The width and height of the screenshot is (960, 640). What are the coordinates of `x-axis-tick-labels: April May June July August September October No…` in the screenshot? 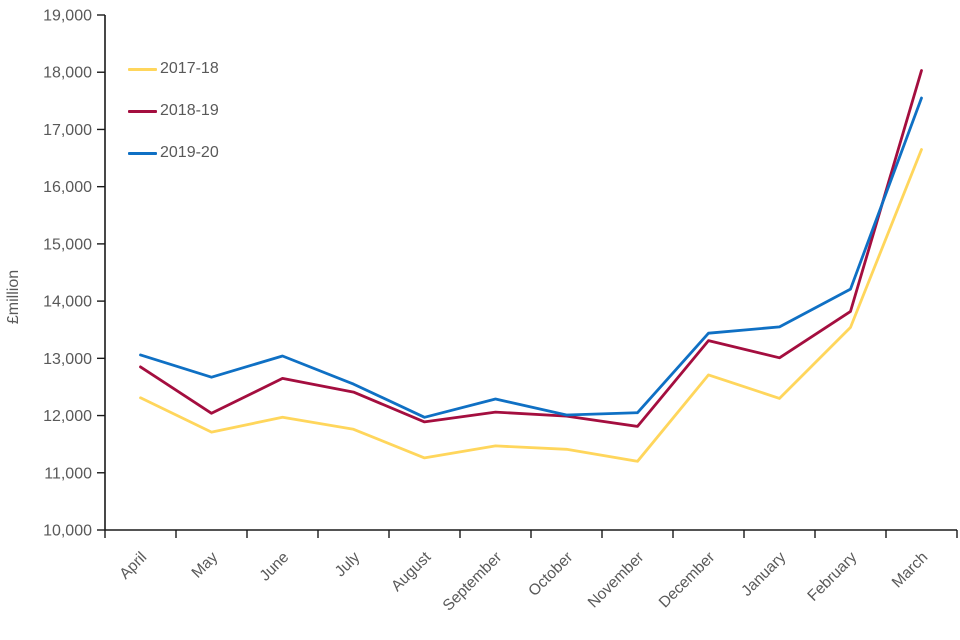 It's located at (523, 581).